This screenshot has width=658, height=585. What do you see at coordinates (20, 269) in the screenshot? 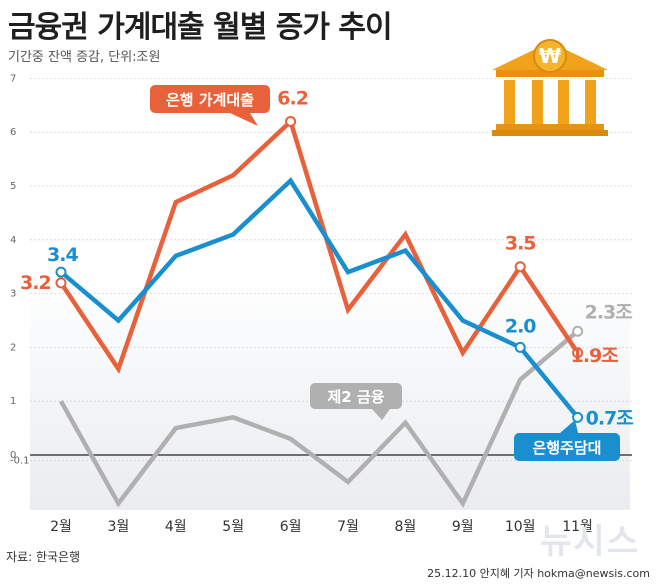
I see `y-axis-ticks: 7 6 5 4 3 2 1 0-0.1` at bounding box center [20, 269].